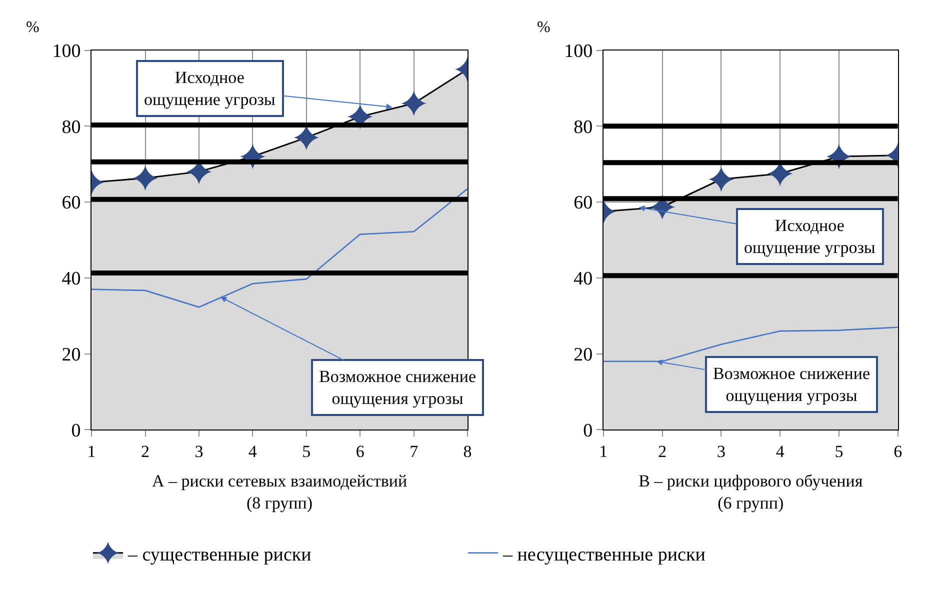 This screenshot has width=926, height=589. Describe the element at coordinates (414, 452) in the screenshot. I see `x-tick-label: 7` at that location.